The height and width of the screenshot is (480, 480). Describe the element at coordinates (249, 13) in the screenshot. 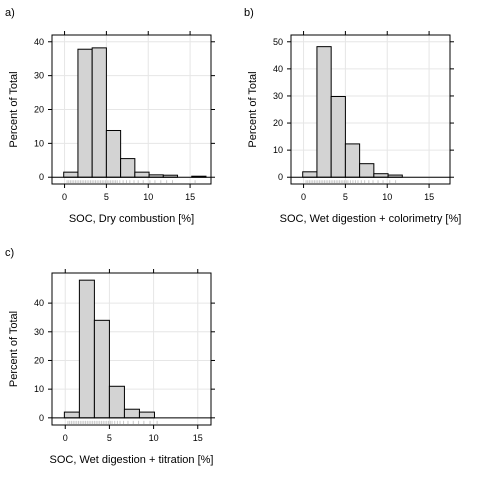

I see `panel-label: b)` at that location.